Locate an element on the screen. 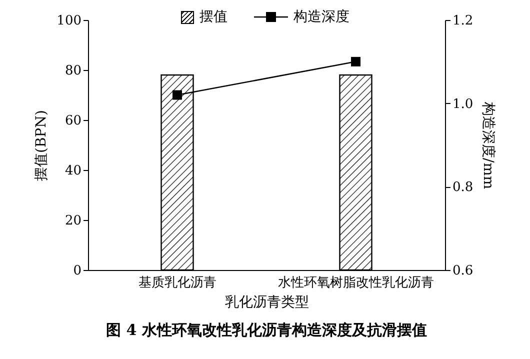  y-tick-label: 100 is located at coordinates (69, 21).